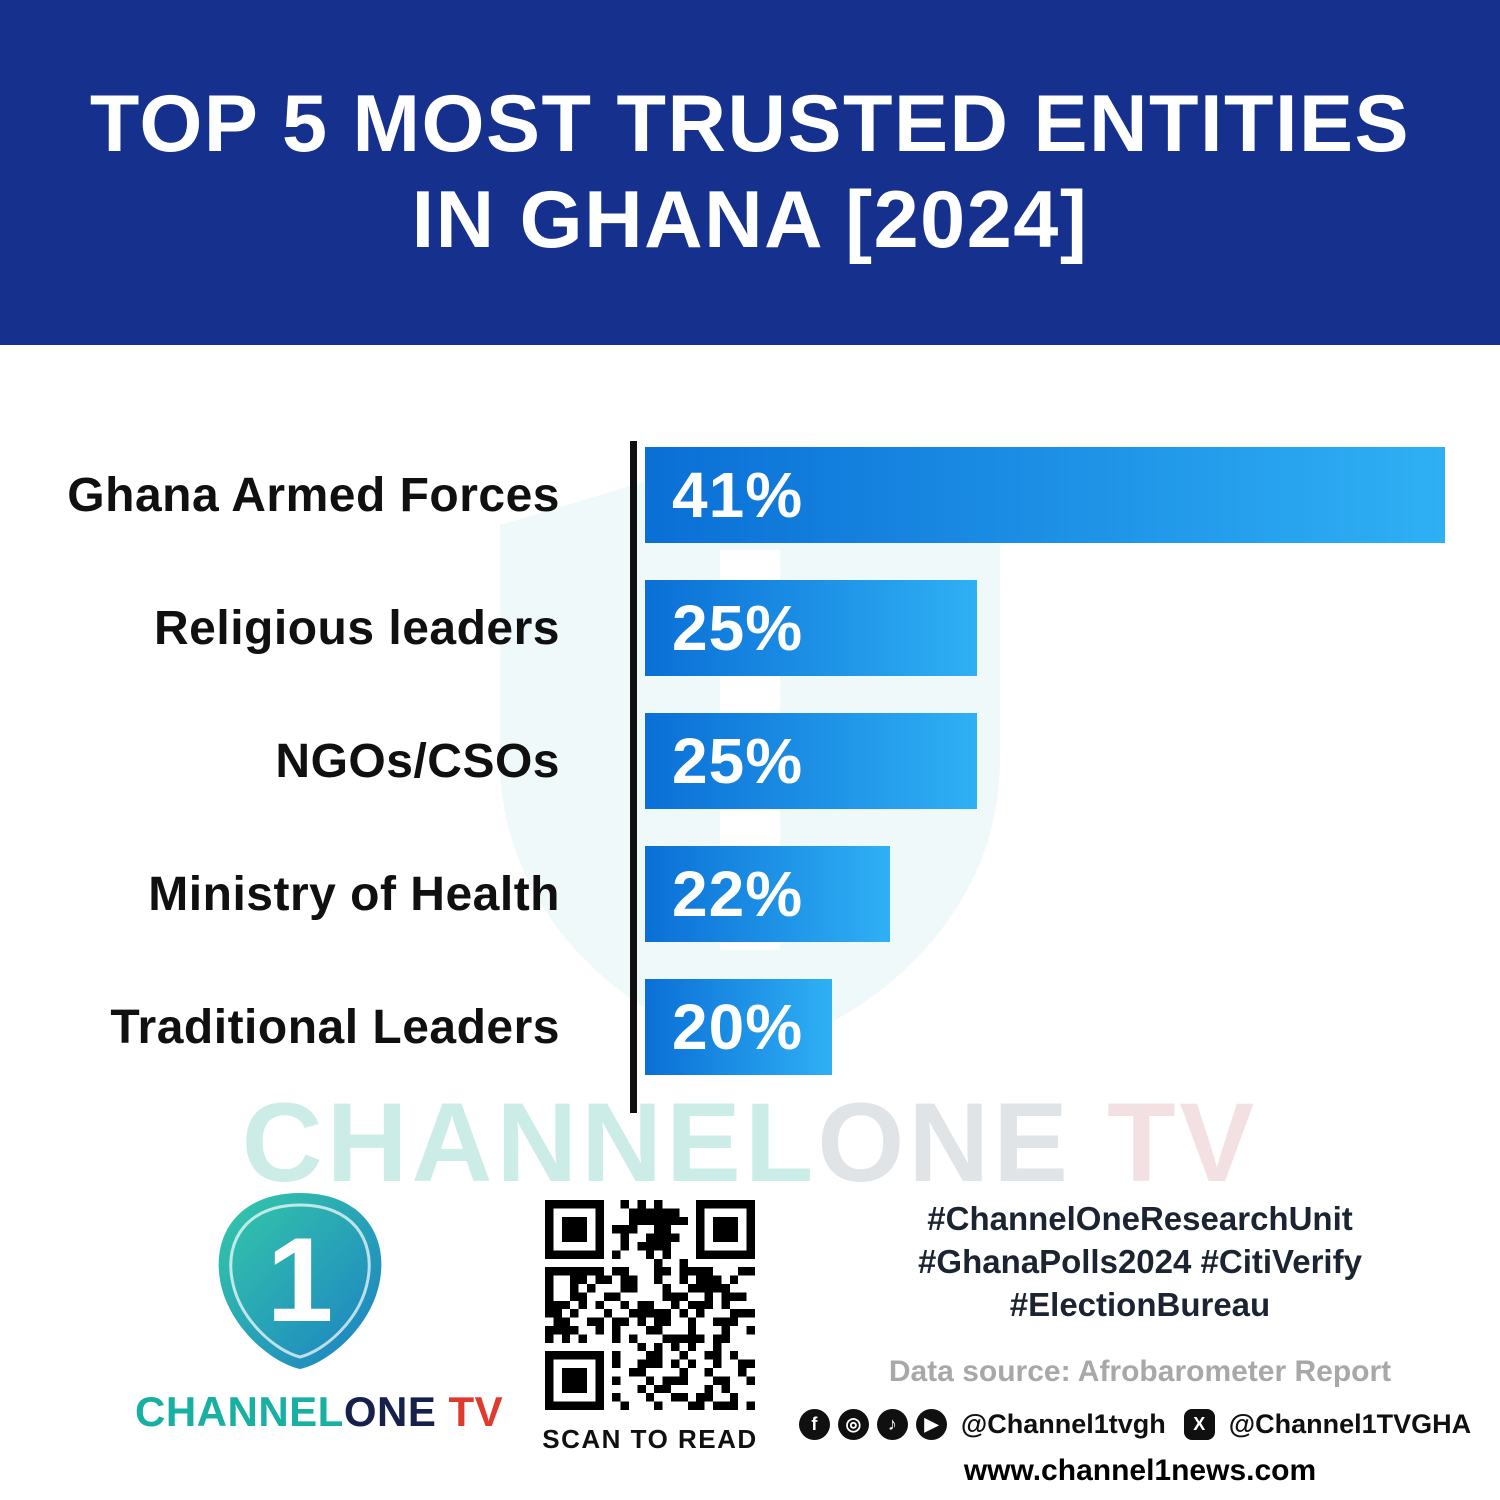  Describe the element at coordinates (1045, 495) in the screenshot. I see `bar: 41%` at that location.